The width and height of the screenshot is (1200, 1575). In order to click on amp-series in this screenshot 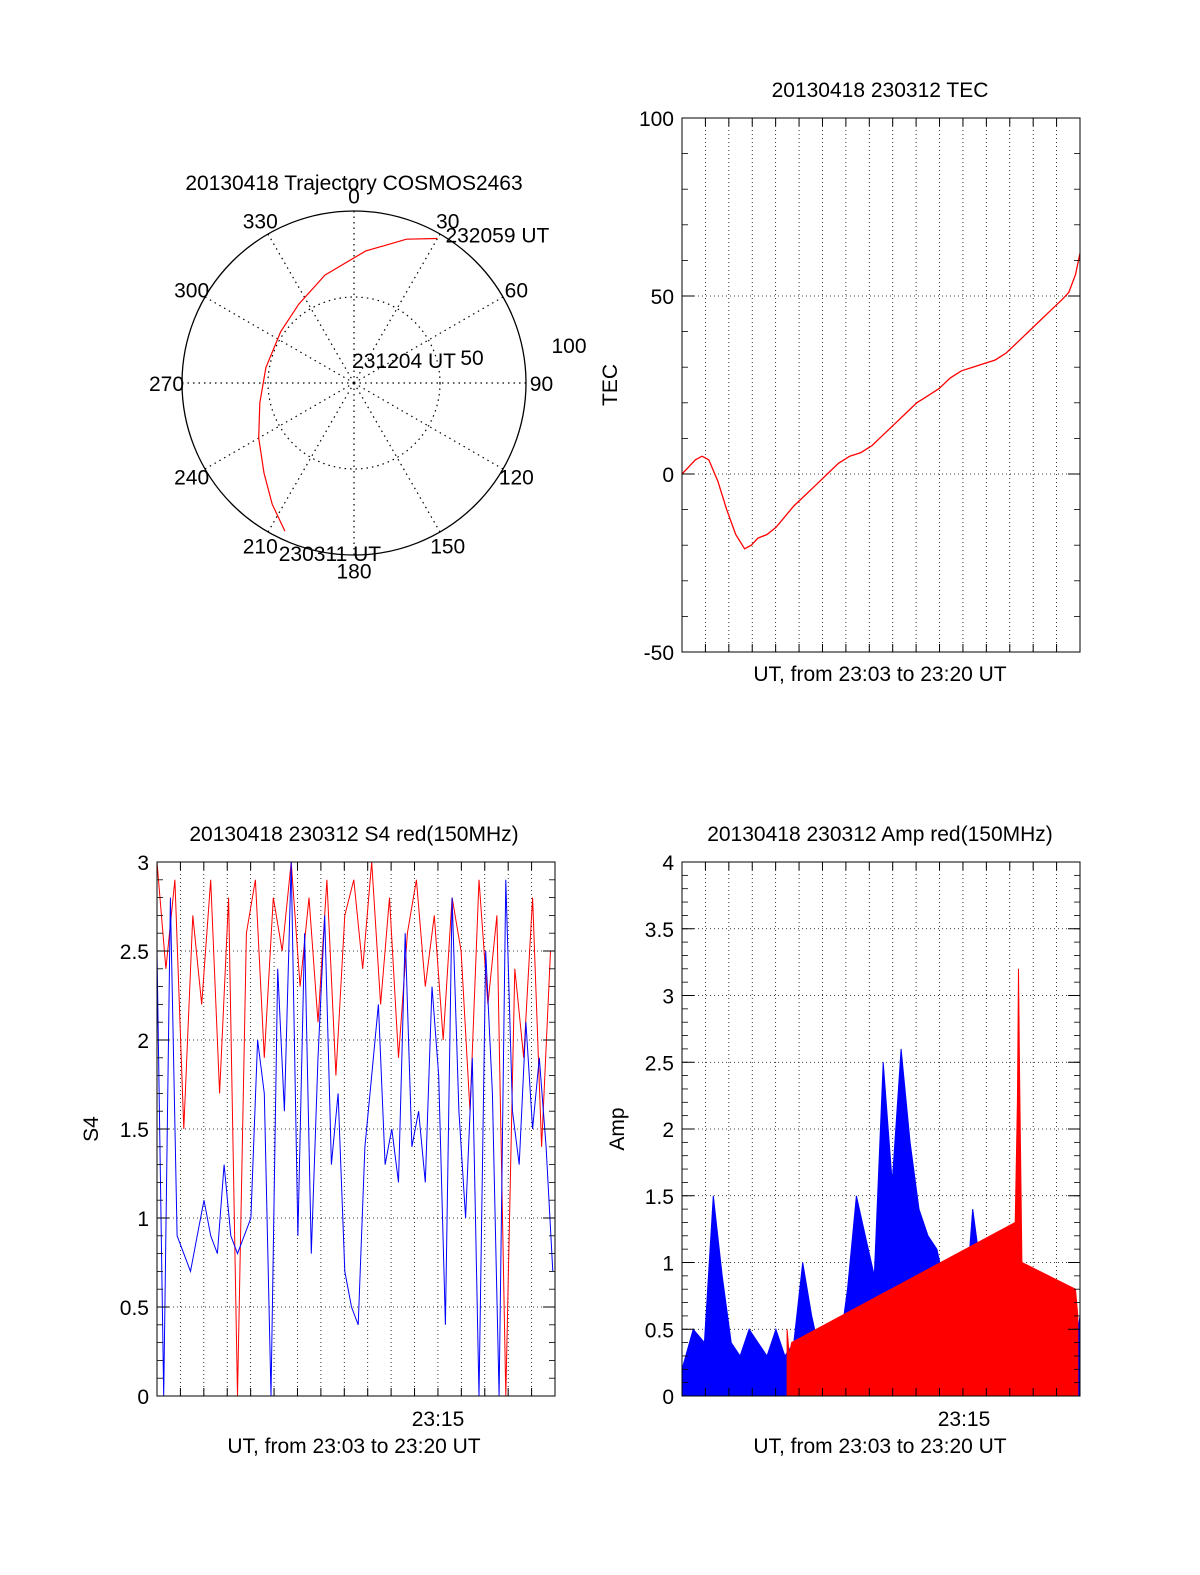, I will do `click(881, 1182)`.